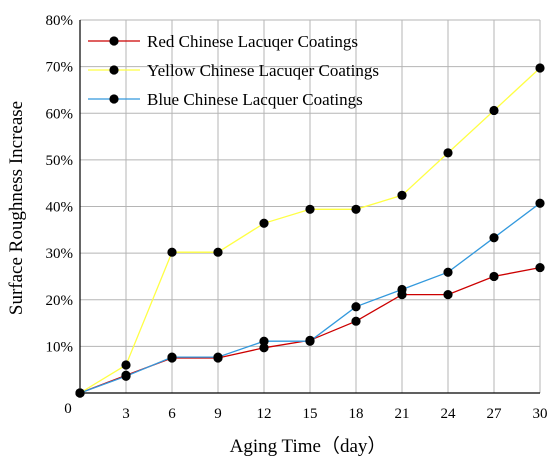  Describe the element at coordinates (60, 347) in the screenshot. I see `y-tick-label: 10%` at that location.